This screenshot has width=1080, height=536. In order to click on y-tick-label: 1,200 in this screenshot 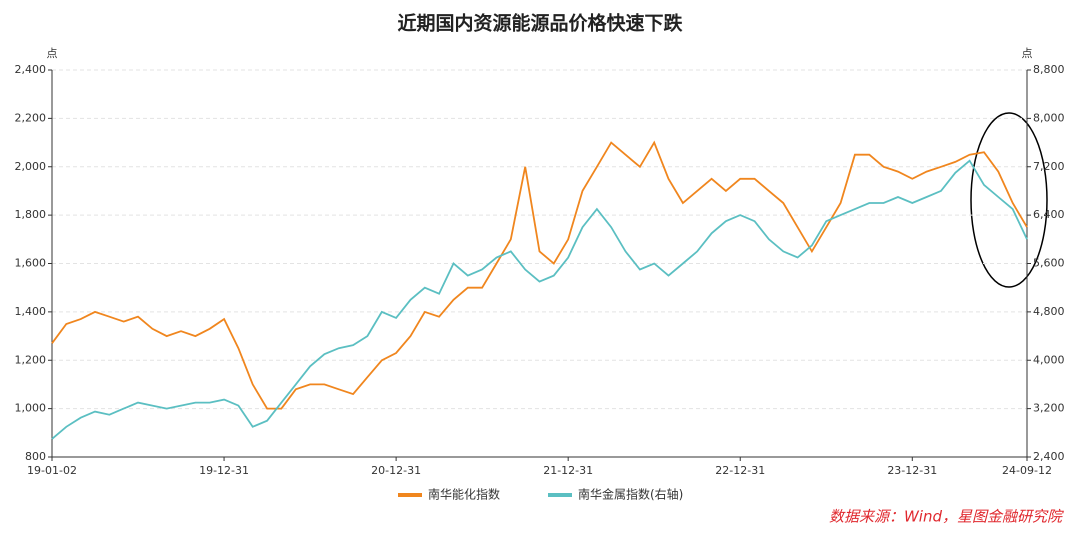, I will do `click(31, 359)`.